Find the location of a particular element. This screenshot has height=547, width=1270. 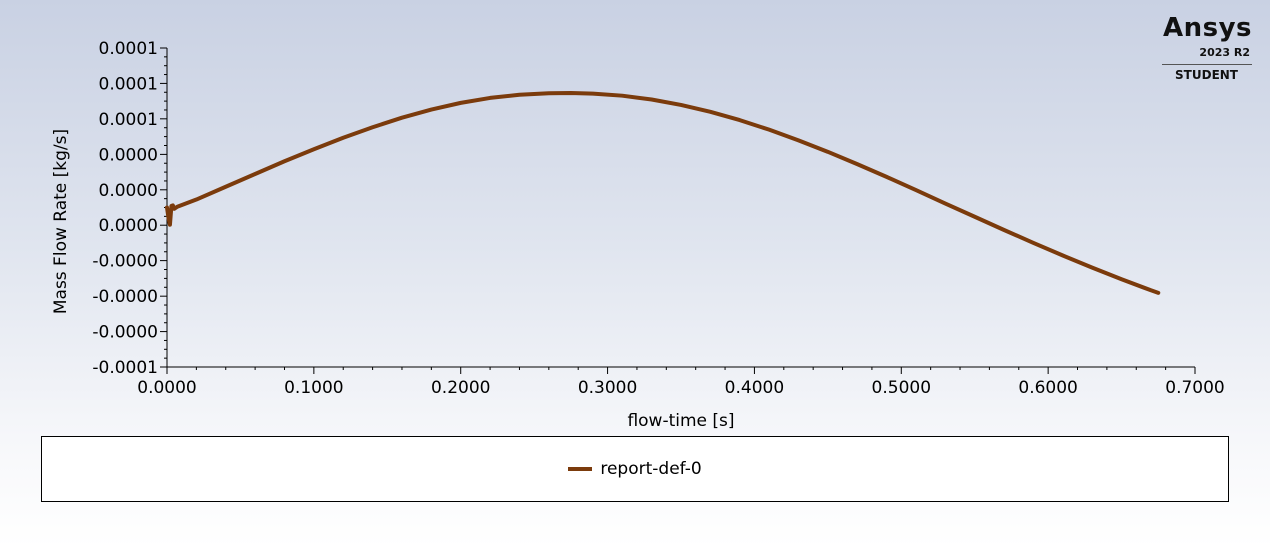

x-tick-label: 0.7000 is located at coordinates (1194, 388).